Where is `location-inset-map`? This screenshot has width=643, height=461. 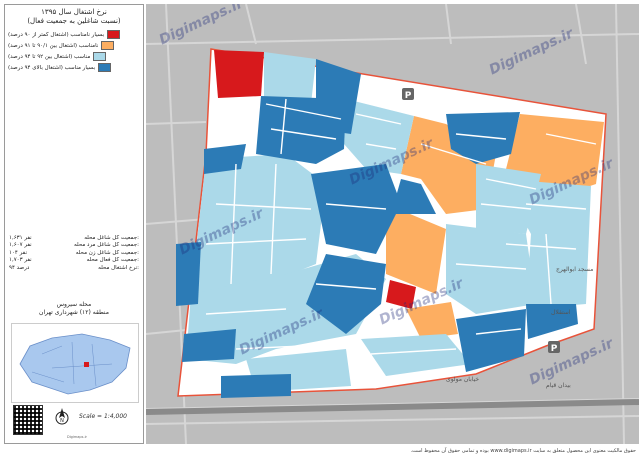
location-inset-map is located at coordinates (75, 363).